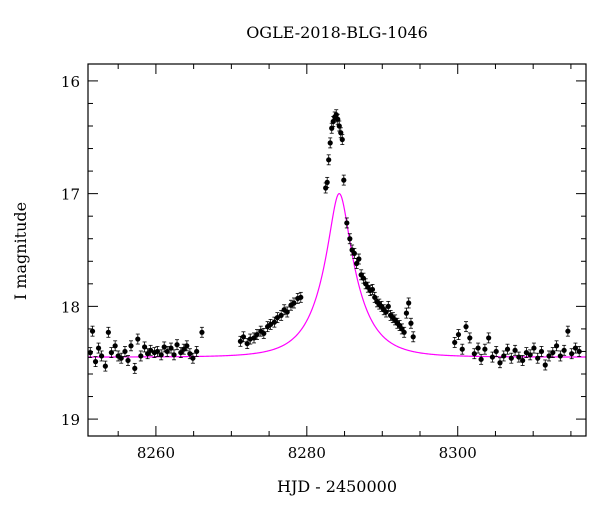  I want to click on y-tick-label: 19, so click(70, 420).